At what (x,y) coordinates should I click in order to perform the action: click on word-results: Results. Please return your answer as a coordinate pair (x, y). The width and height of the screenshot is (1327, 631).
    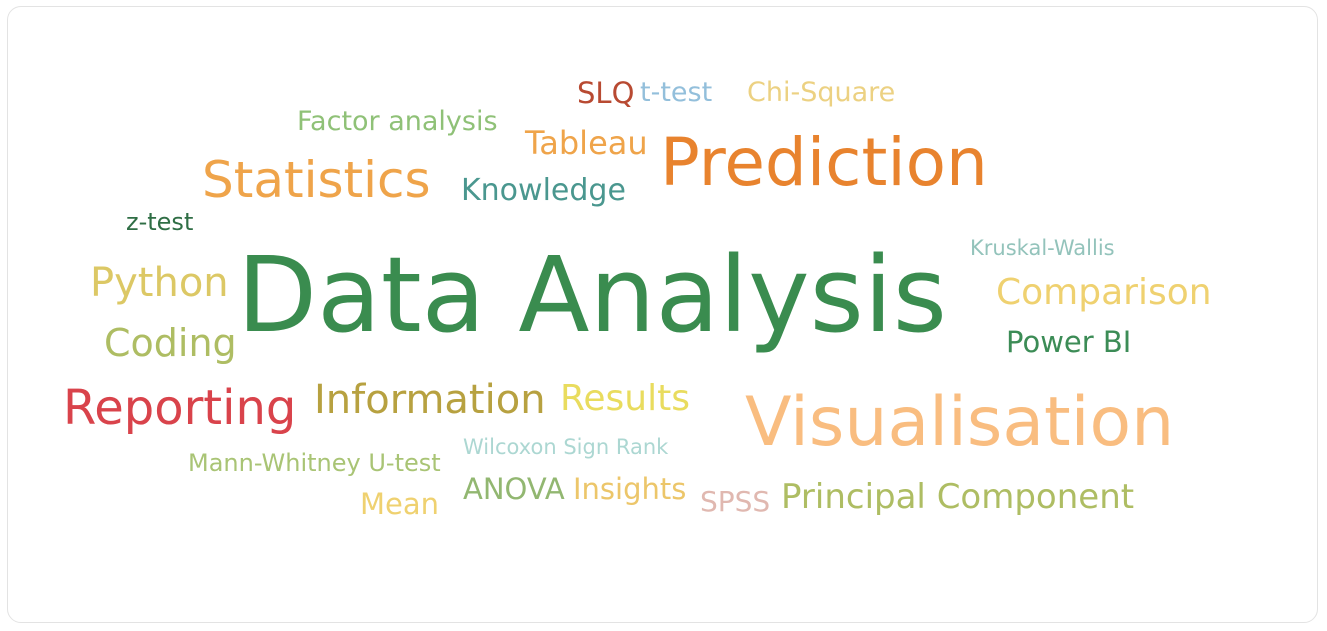
    Looking at the image, I should click on (625, 398).